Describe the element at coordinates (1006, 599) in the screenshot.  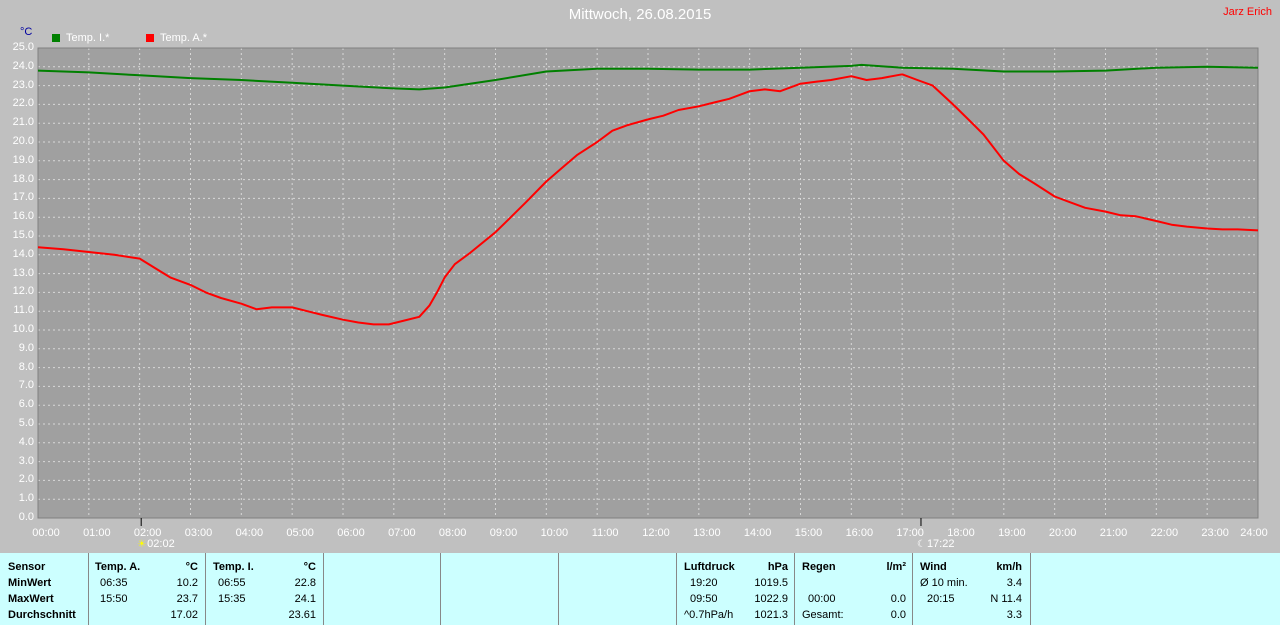
I see `wind-max: N 11.4` at that location.